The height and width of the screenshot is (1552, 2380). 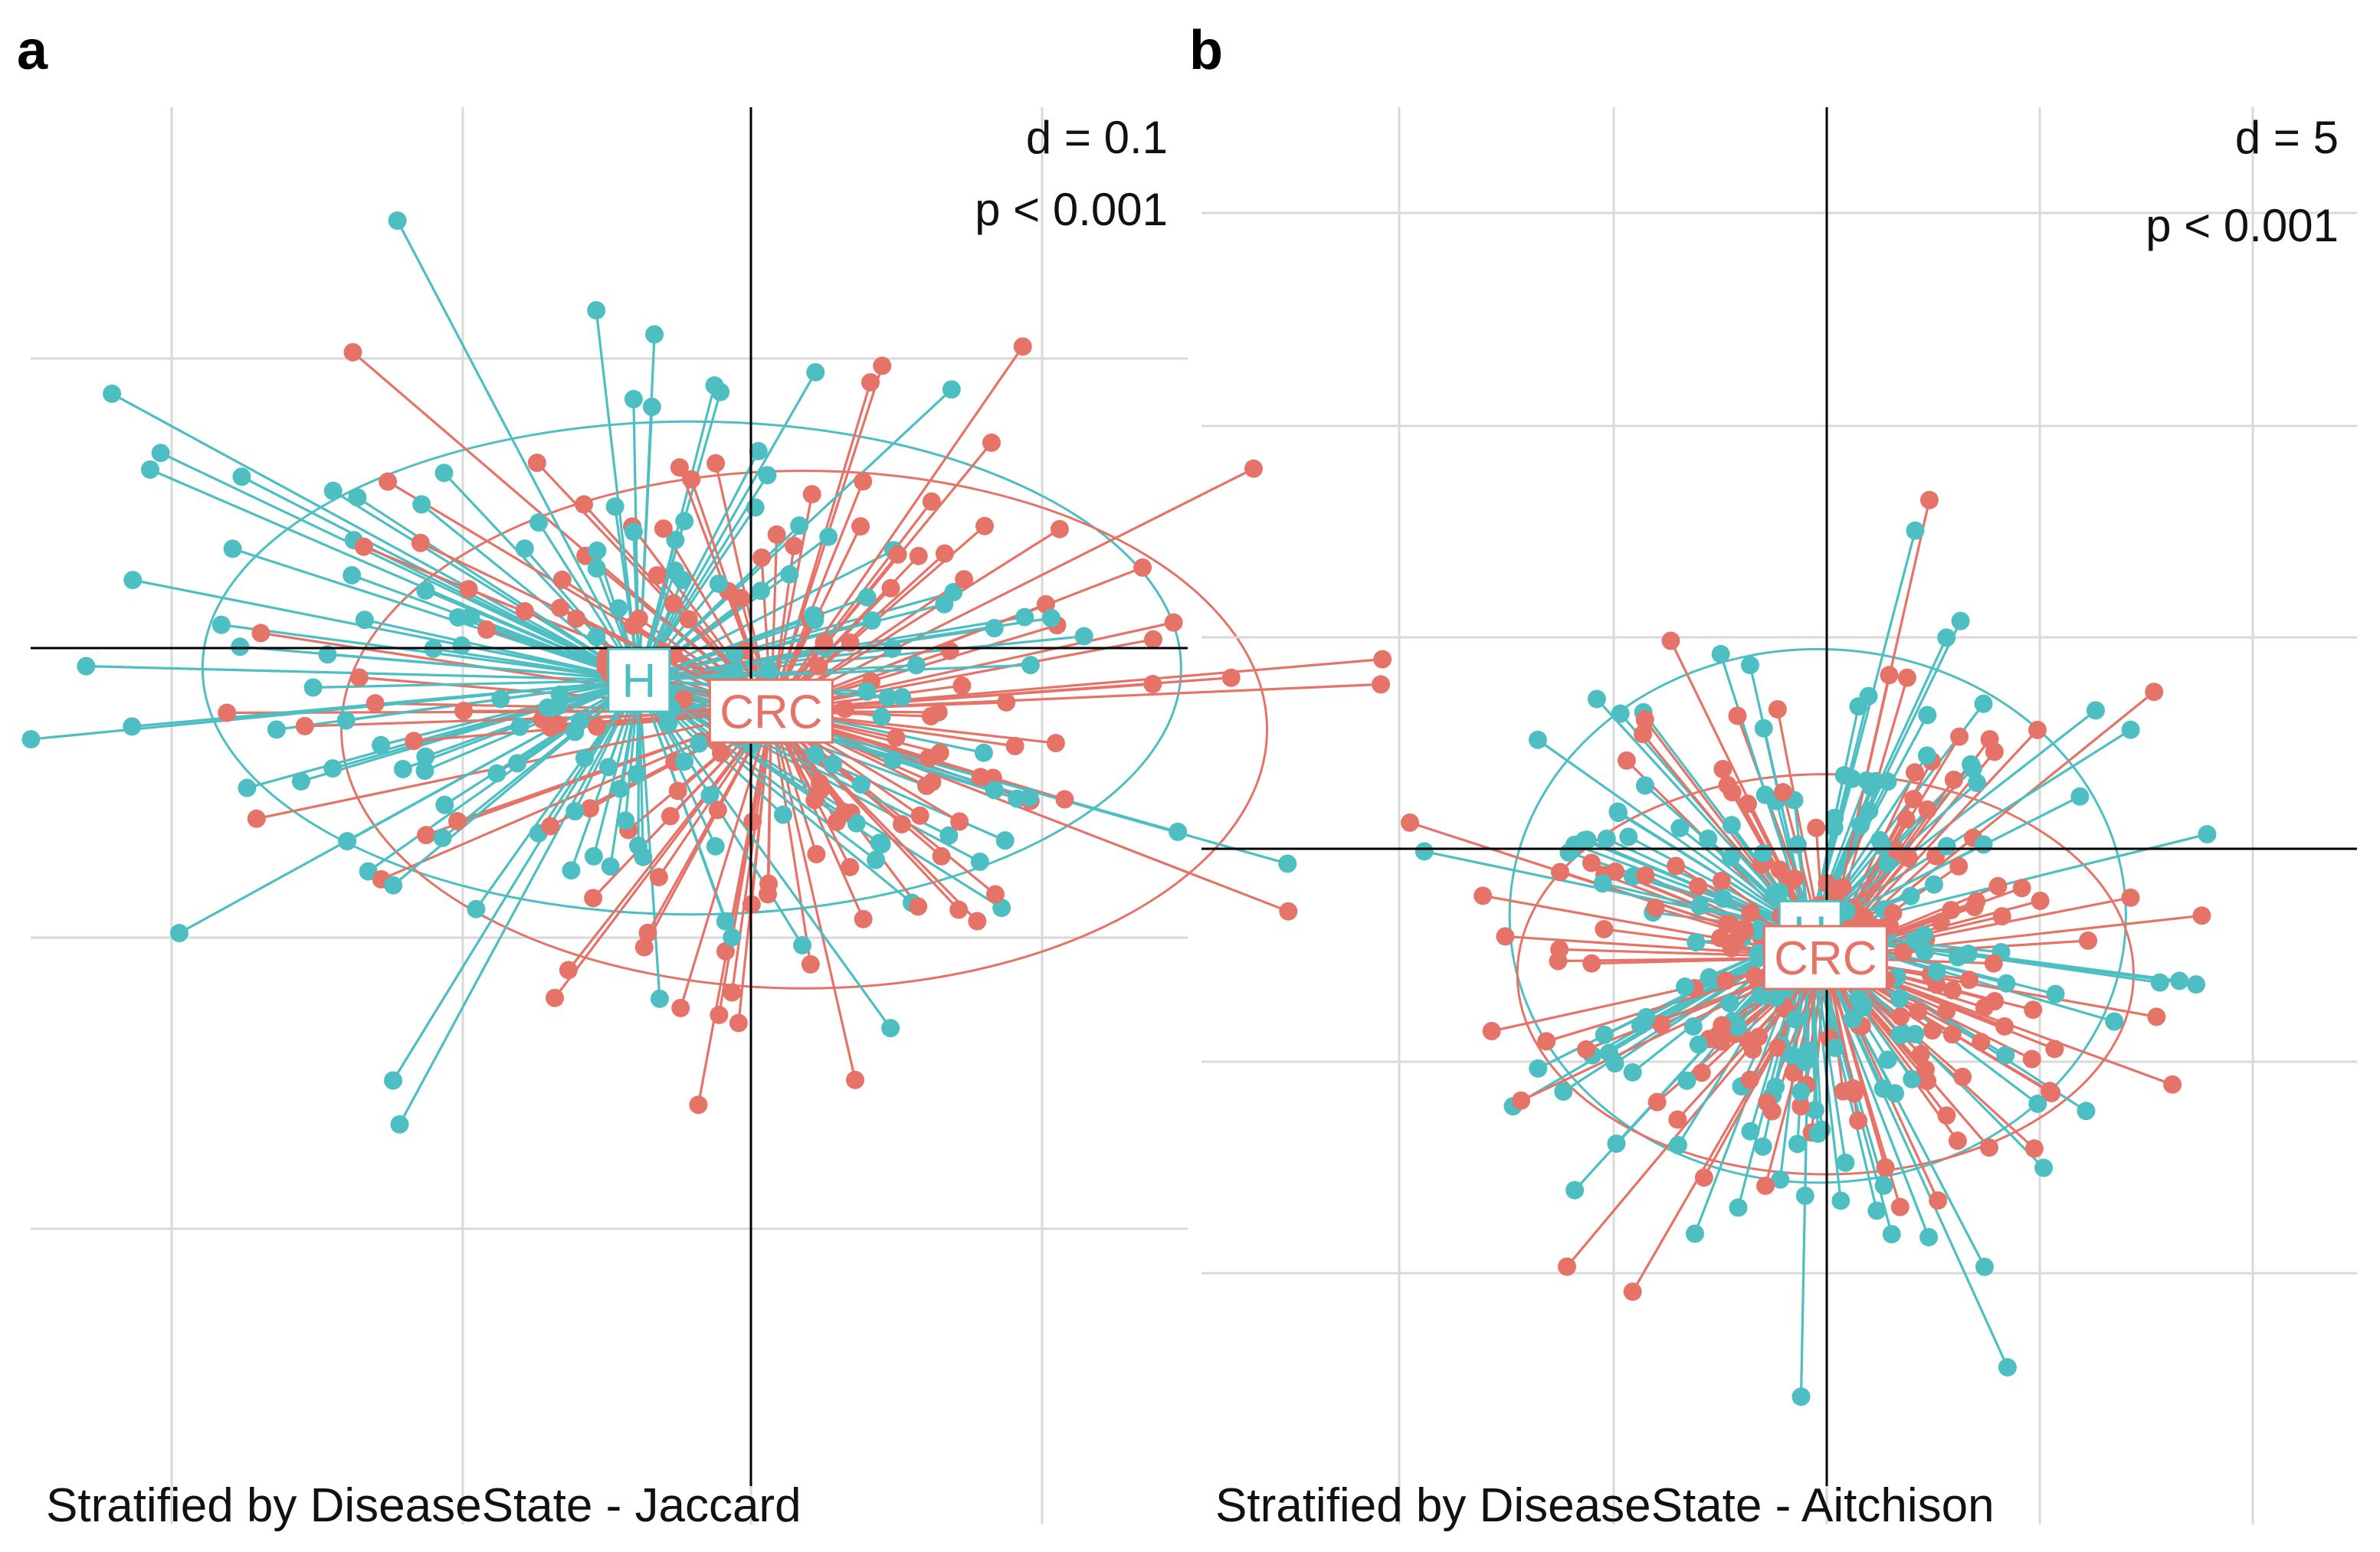 I want to click on centroid-label-h: H, so click(x=638, y=681).